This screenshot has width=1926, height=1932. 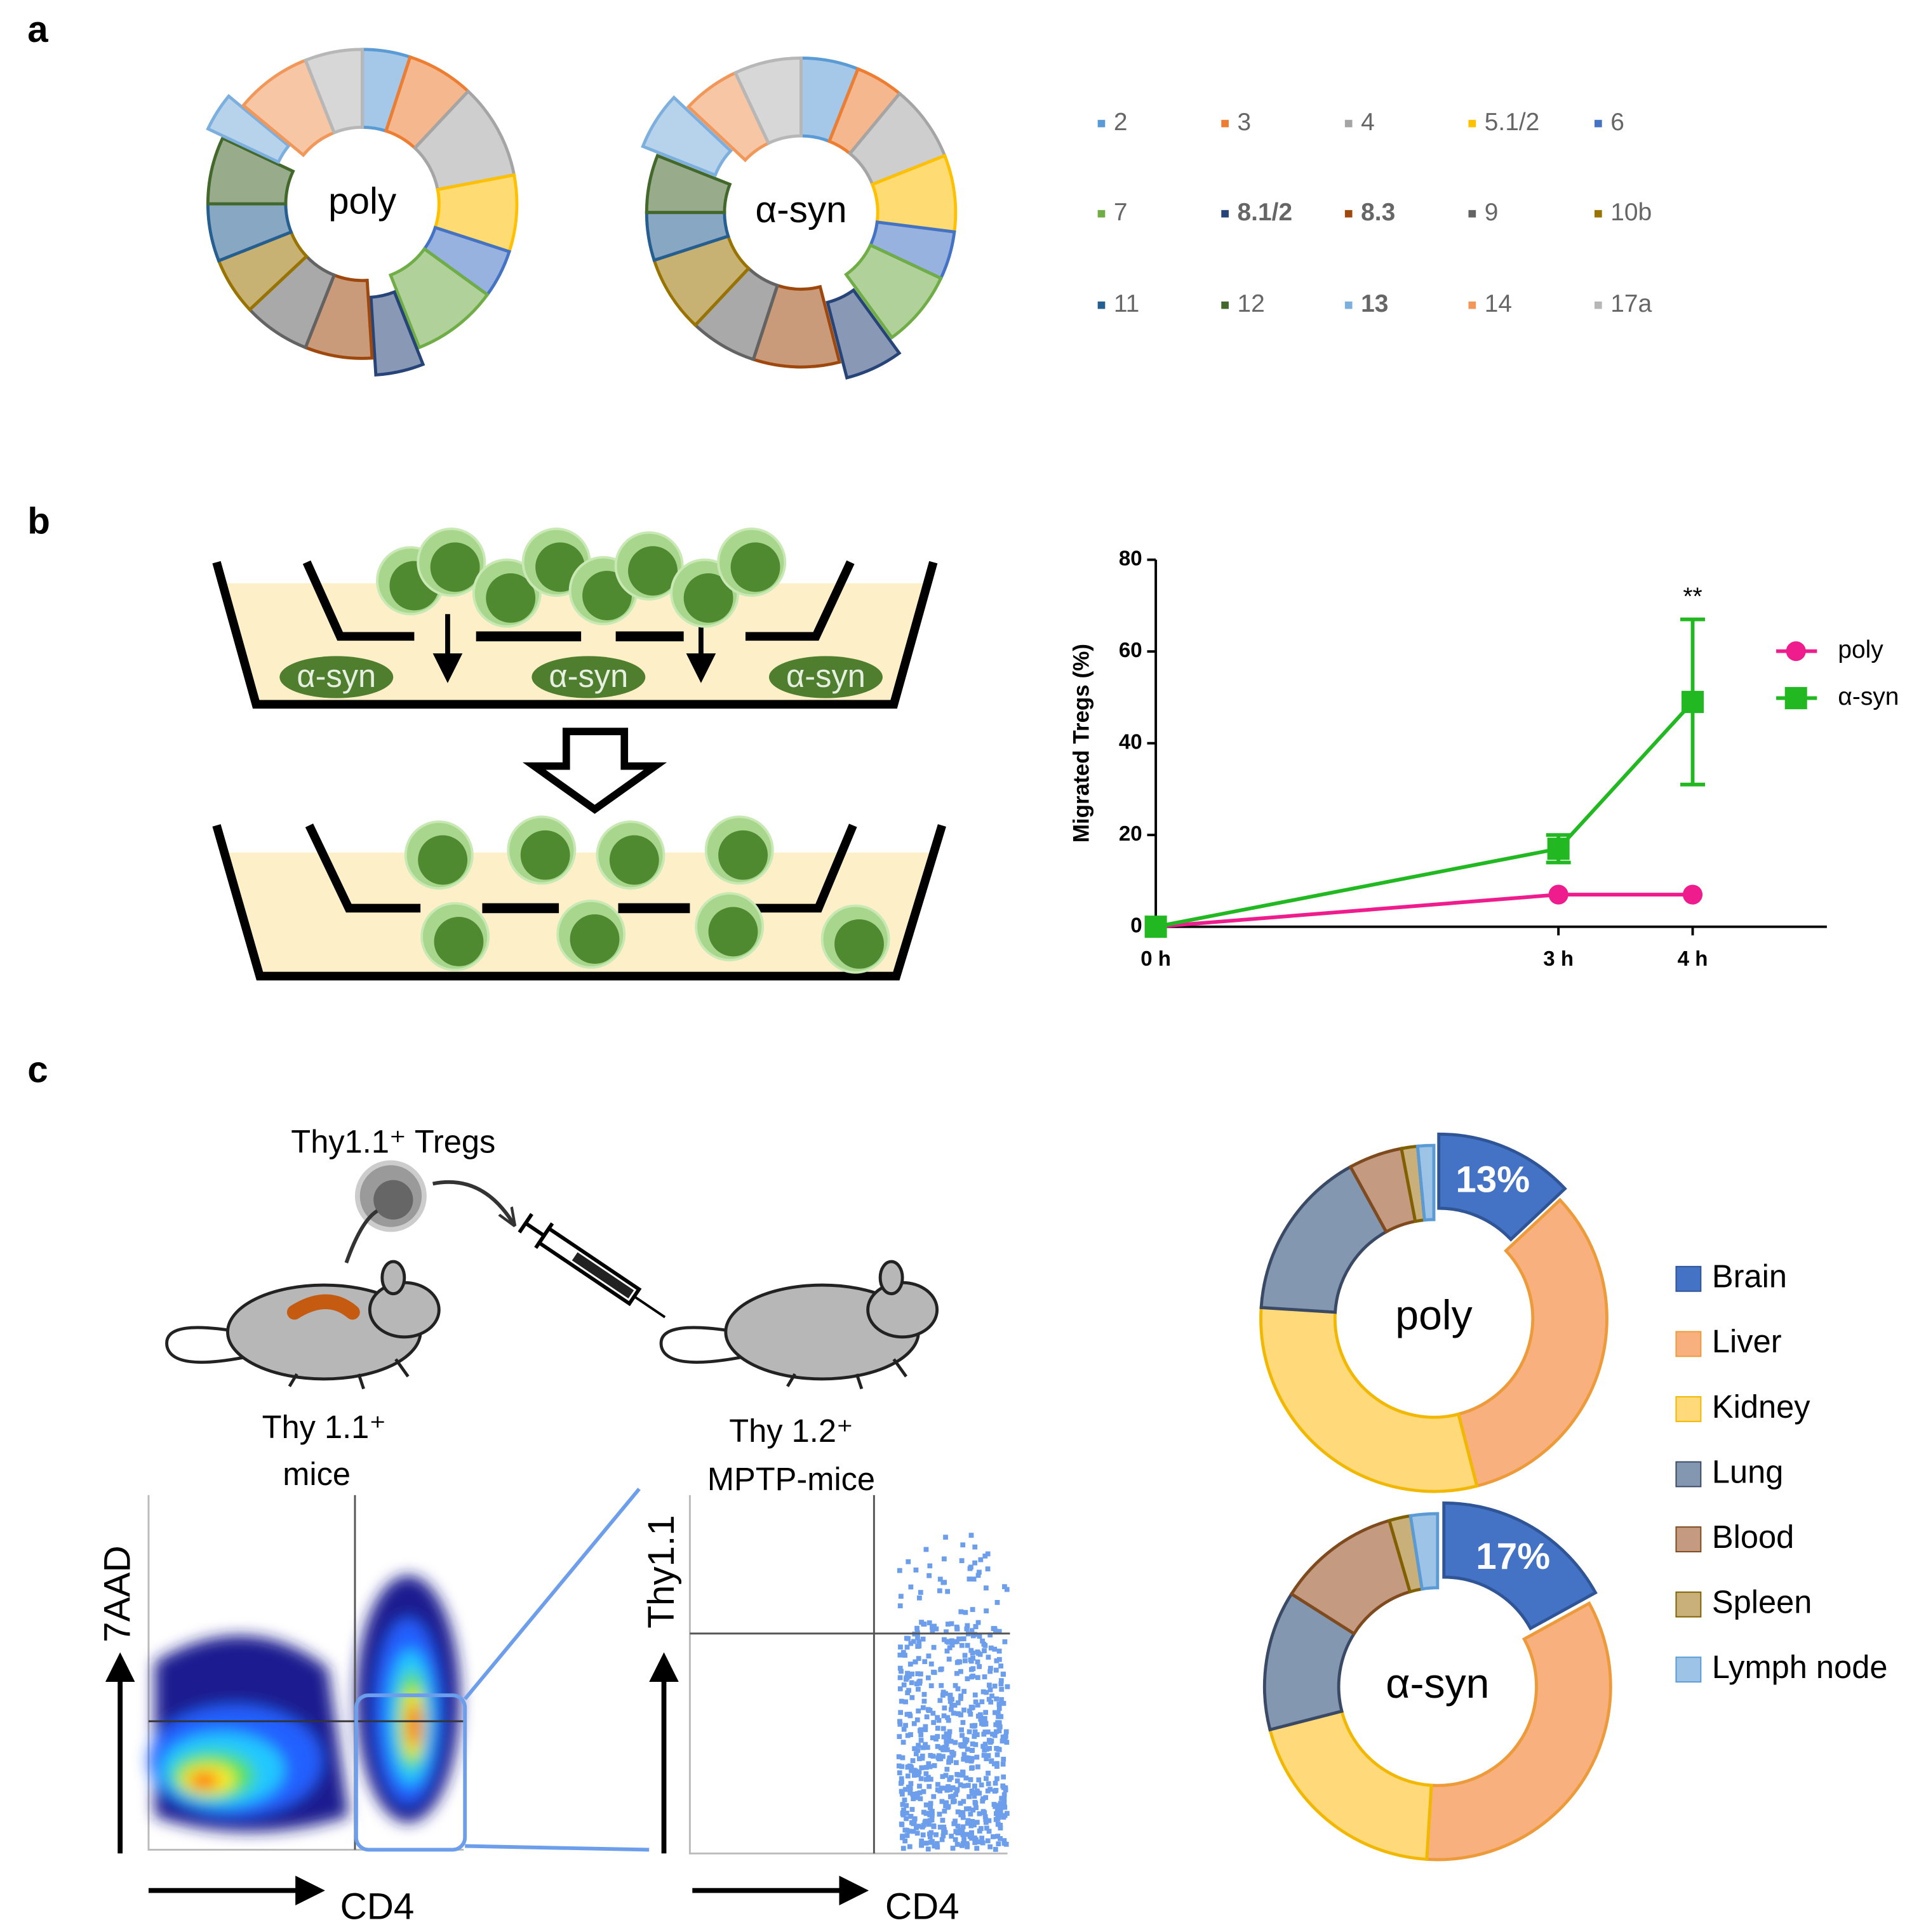 I want to click on legend-label: 3, so click(x=1245, y=122).